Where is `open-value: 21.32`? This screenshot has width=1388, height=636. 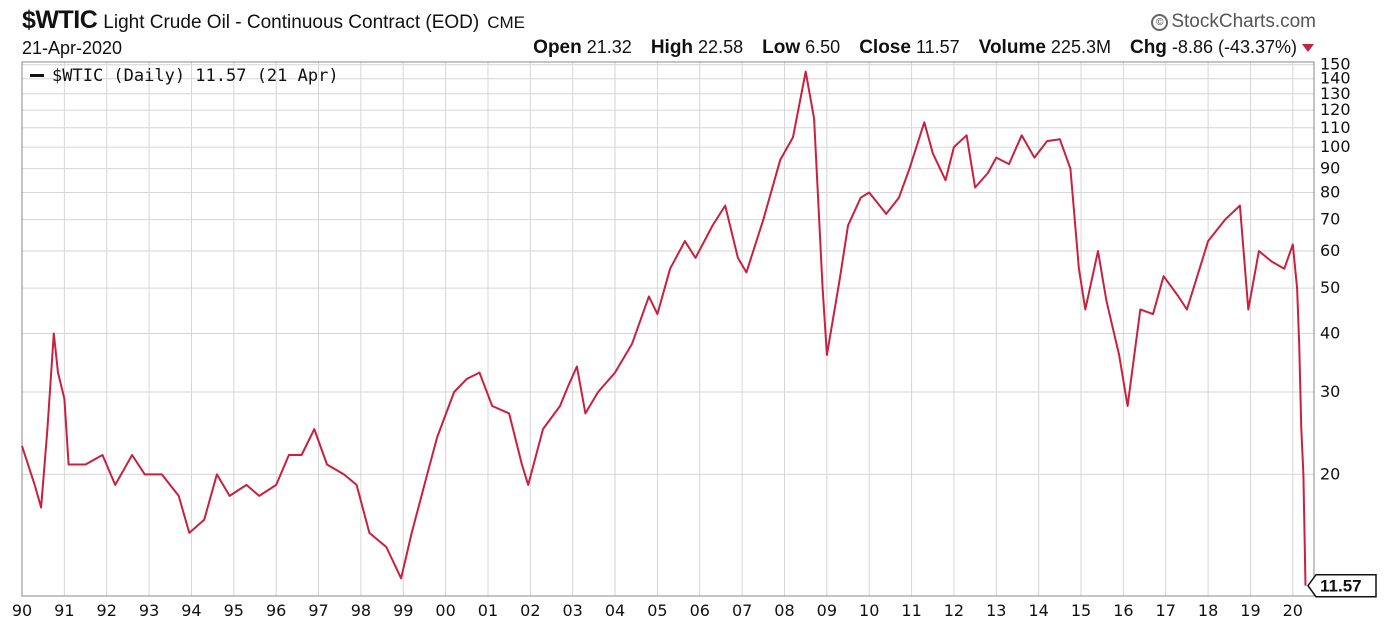
open-value: 21.32 is located at coordinates (609, 47).